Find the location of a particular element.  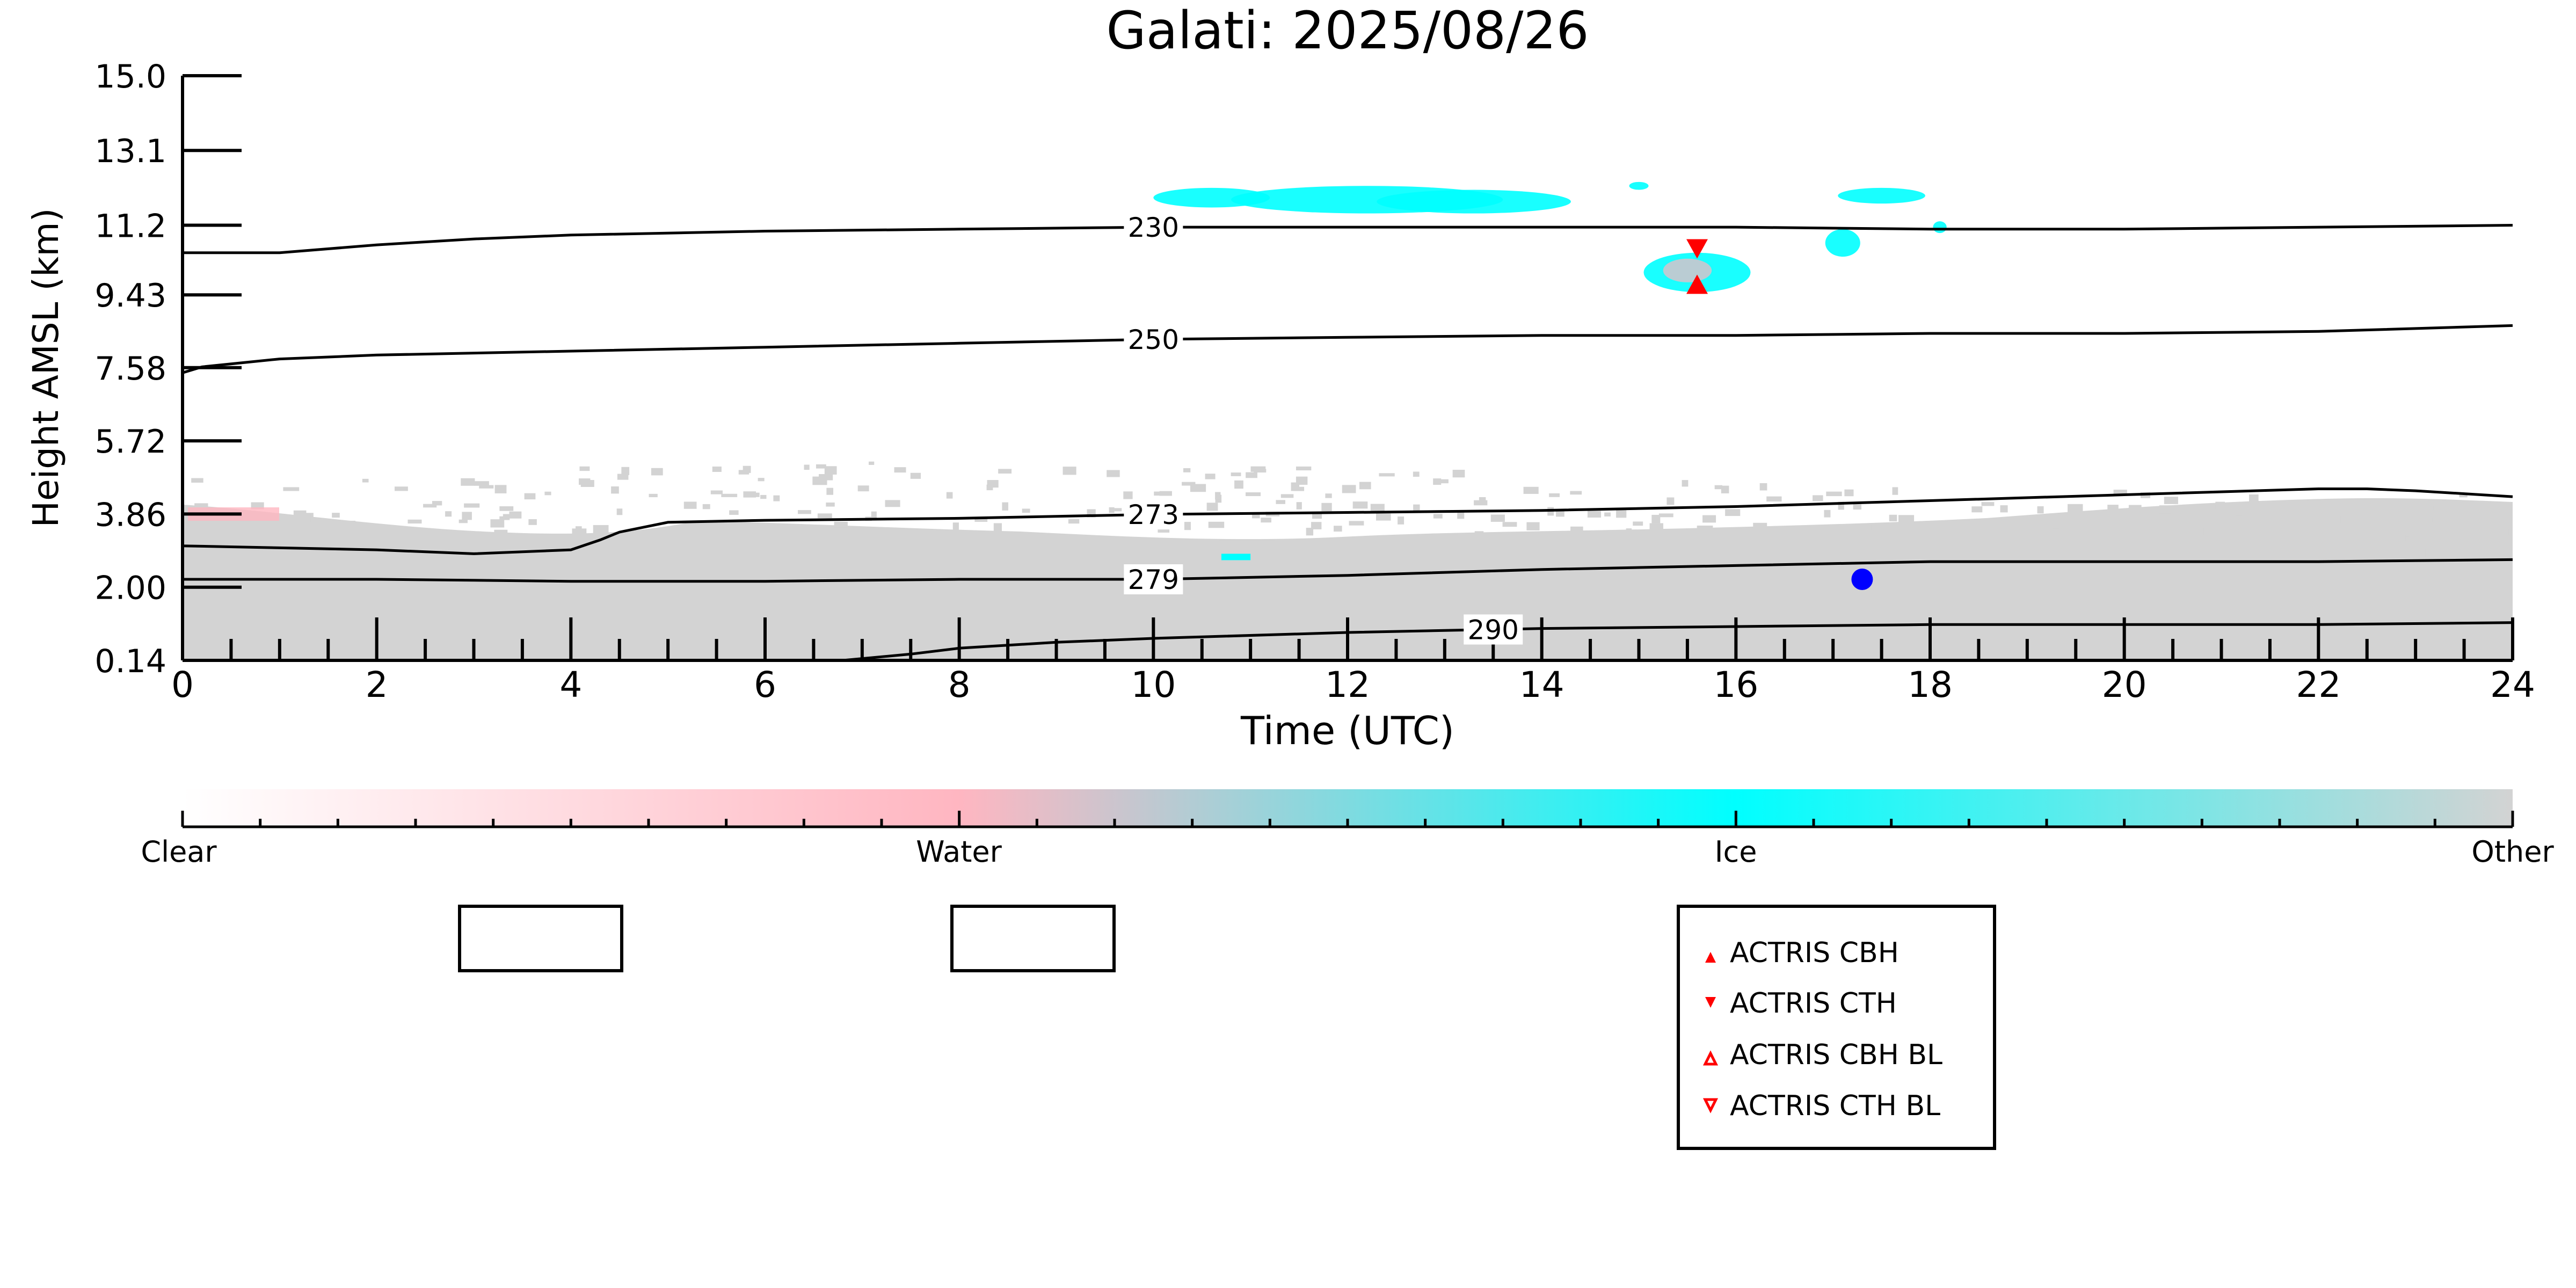

other-speckle is located at coordinates (1346, 511).